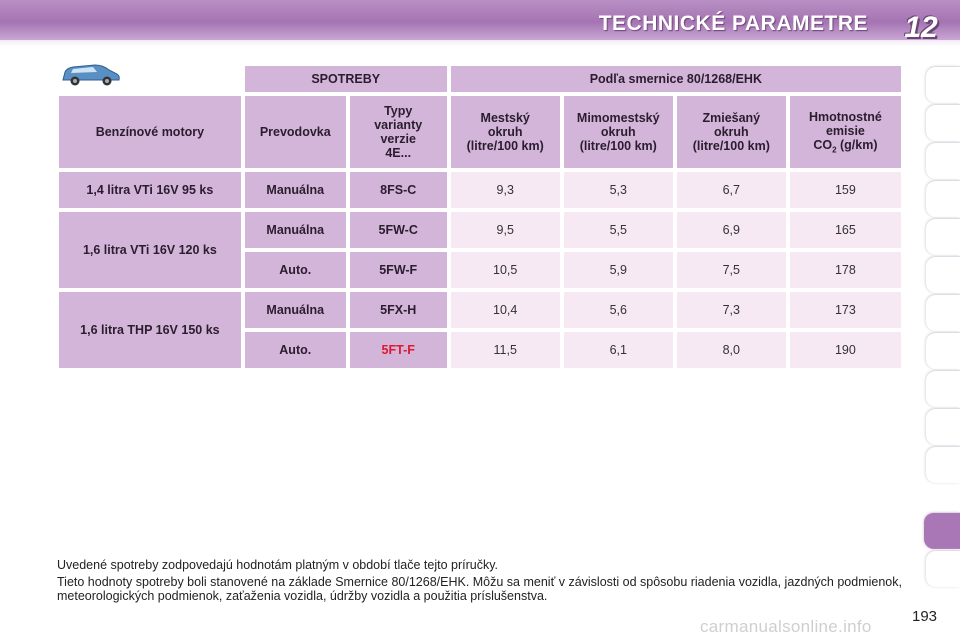  I want to click on co2-cell: 190, so click(845, 350).